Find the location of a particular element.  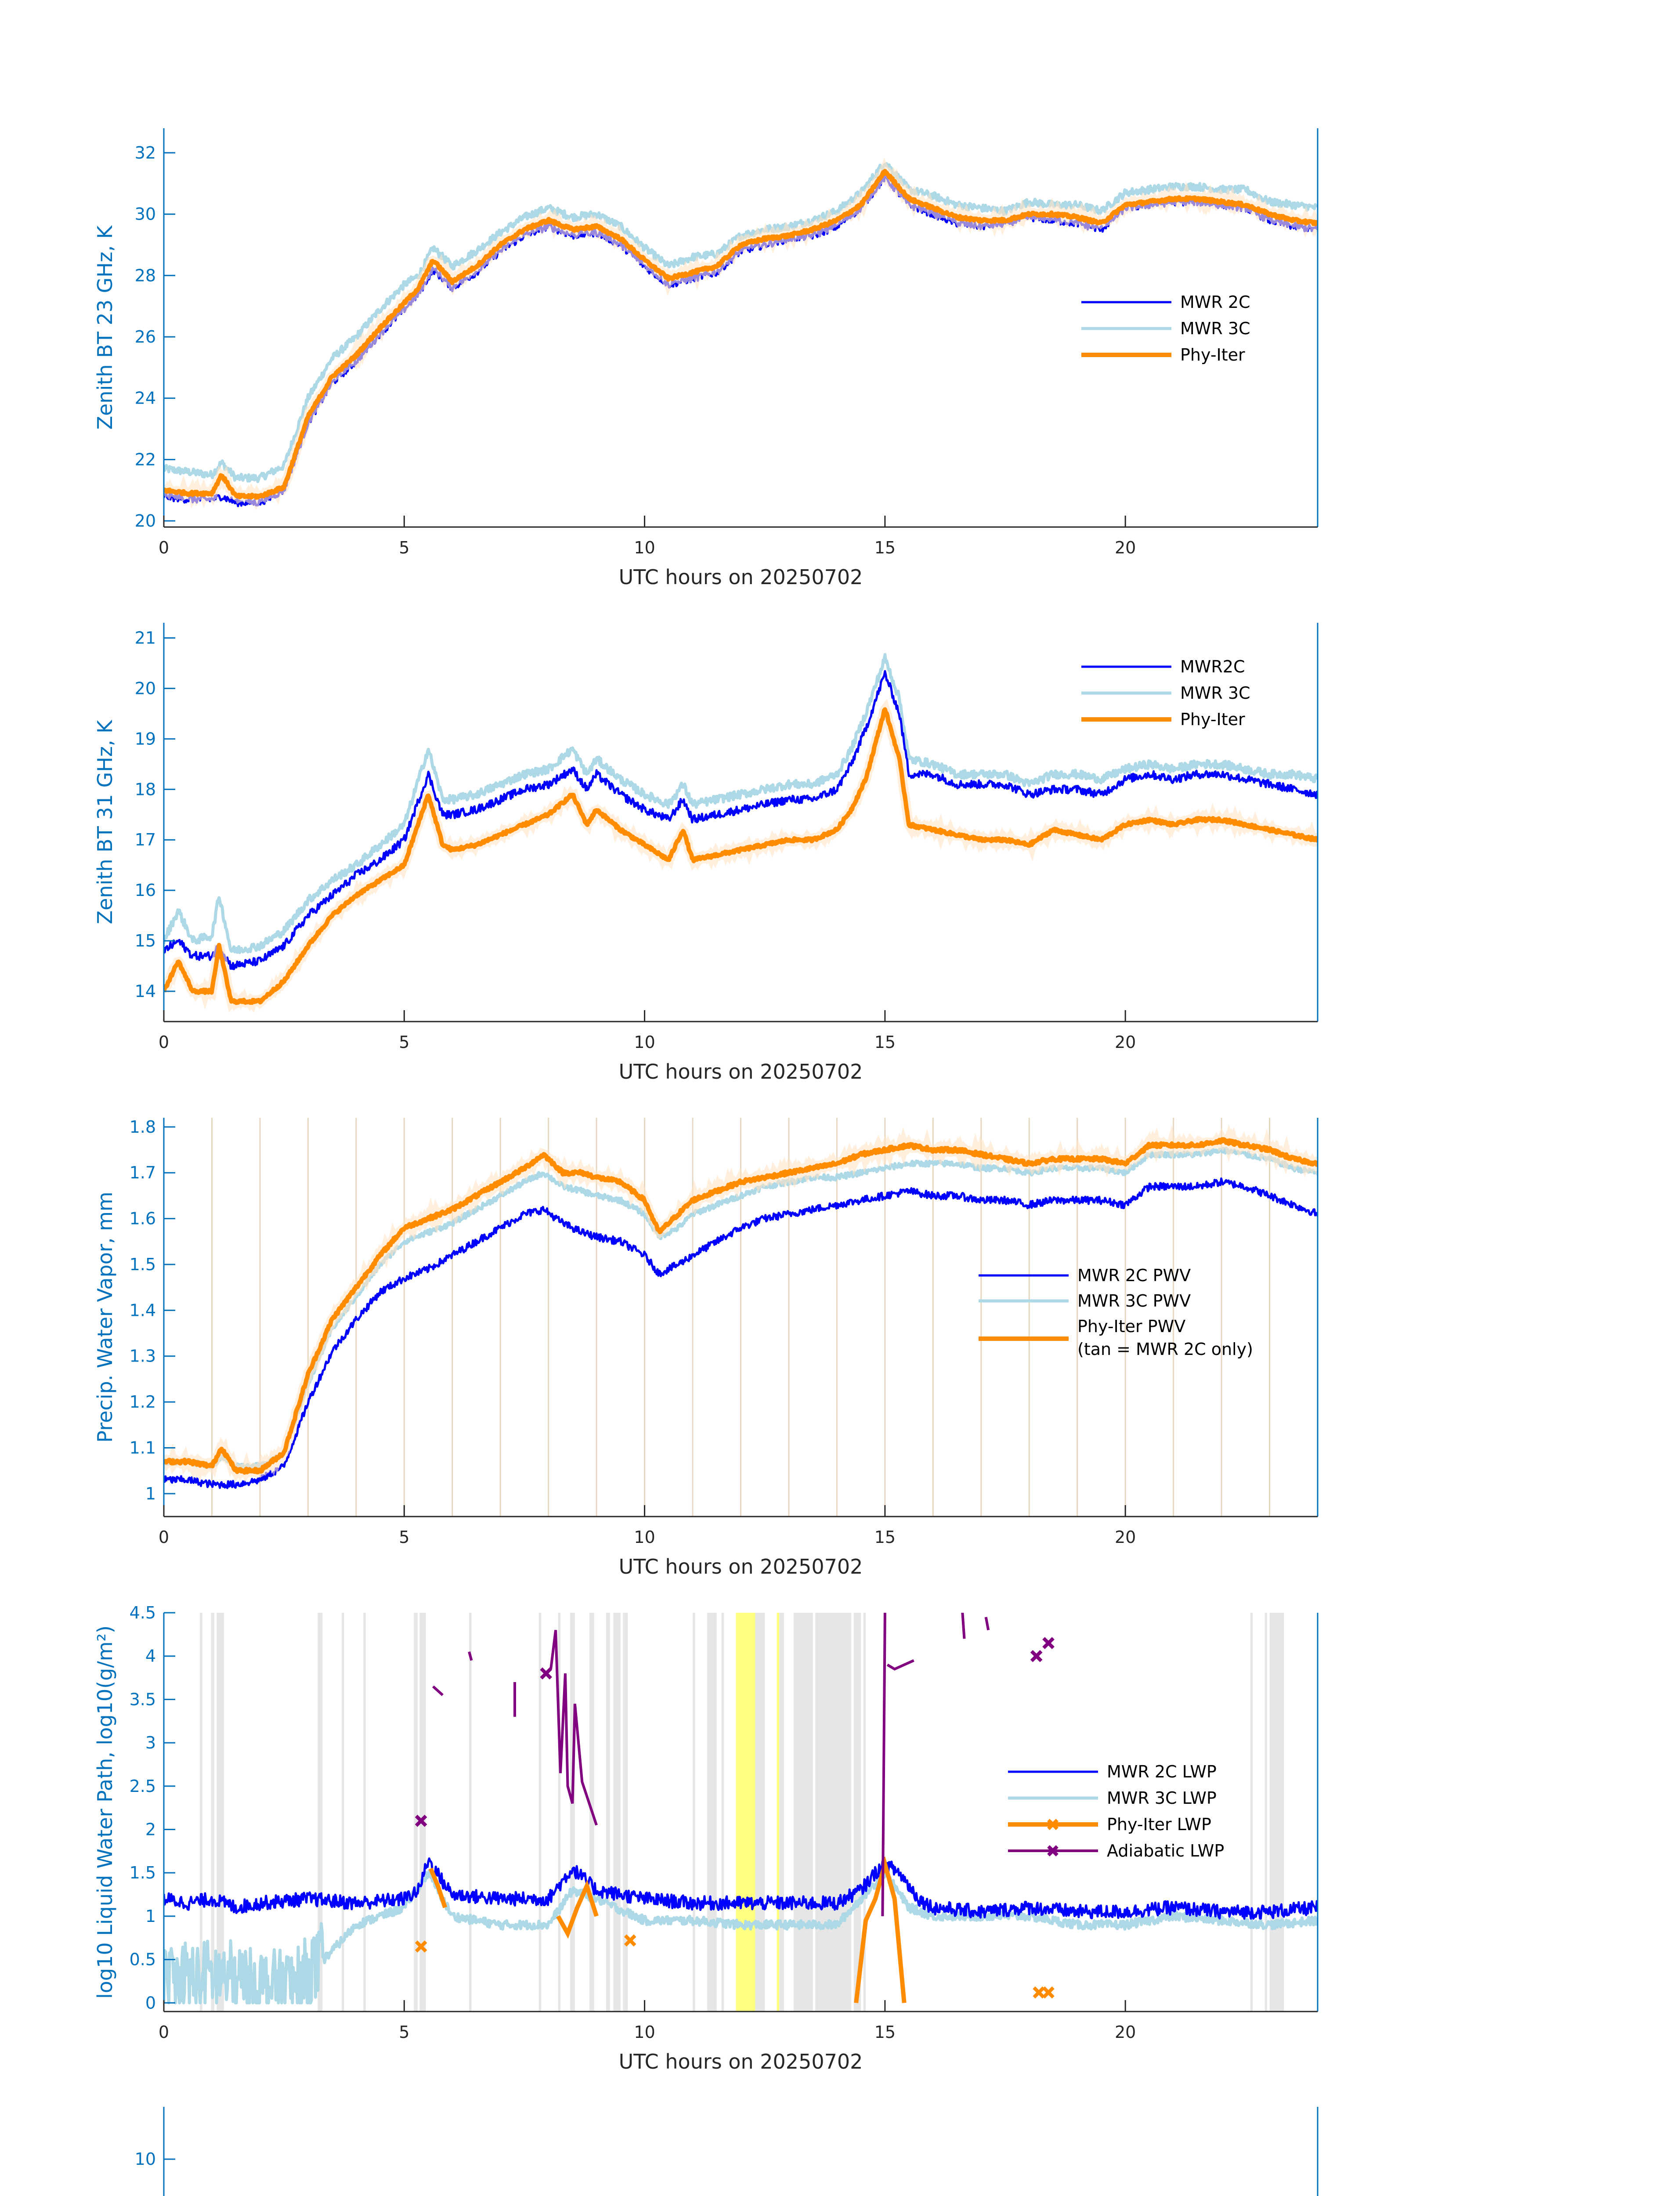

y-axis-label: Zenith BT 23 GHz, K is located at coordinates (105, 327).